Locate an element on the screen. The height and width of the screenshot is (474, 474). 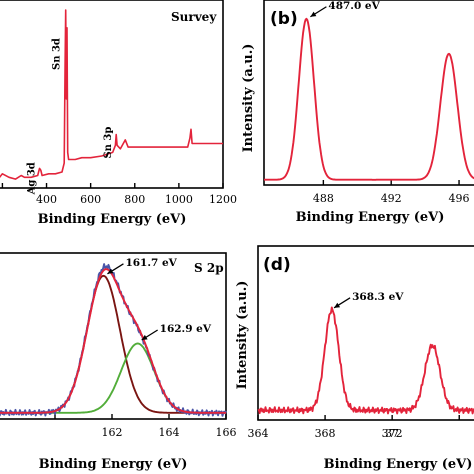
x-tick-label: 1200 is located at coordinates (223, 199).